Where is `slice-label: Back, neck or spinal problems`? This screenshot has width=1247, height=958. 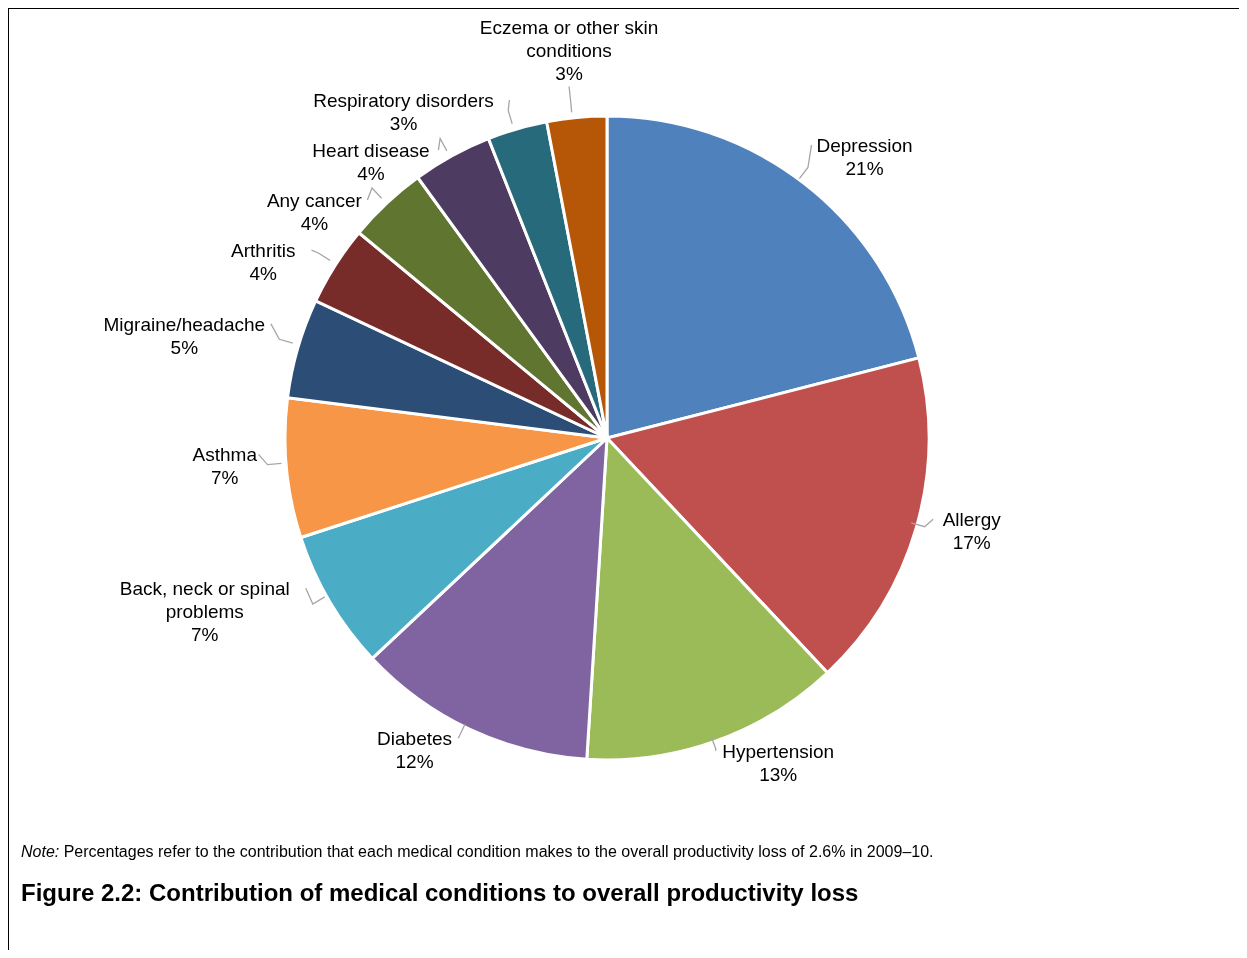 slice-label: Back, neck or spinal problems is located at coordinates (204, 600).